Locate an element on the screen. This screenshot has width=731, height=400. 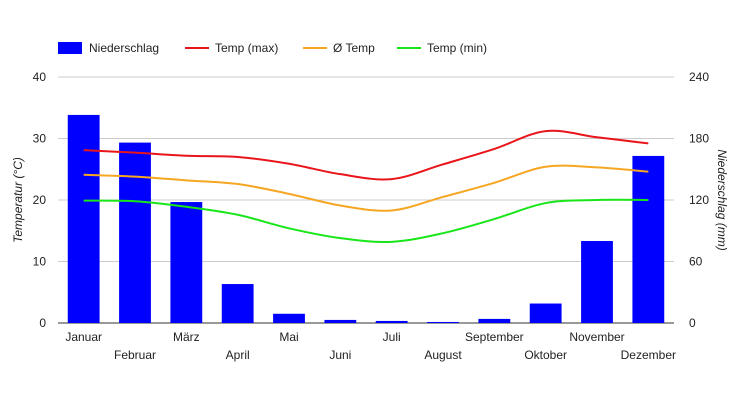
x-tick-label: Juni is located at coordinates (340, 355).